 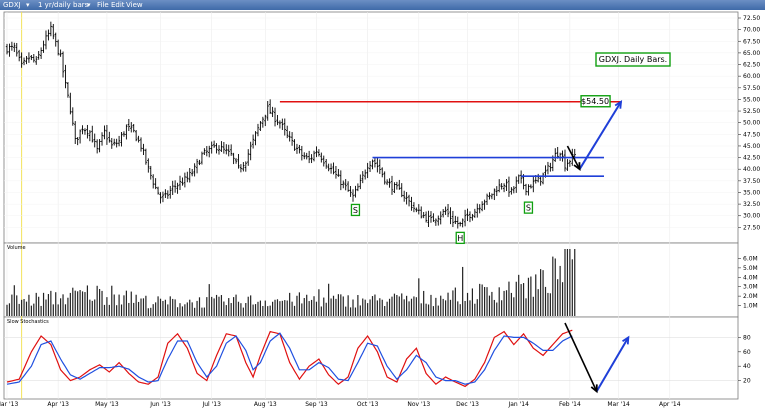 What do you see at coordinates (750, 277) in the screenshot?
I see `volume-tick-label: 4.0M` at bounding box center [750, 277].